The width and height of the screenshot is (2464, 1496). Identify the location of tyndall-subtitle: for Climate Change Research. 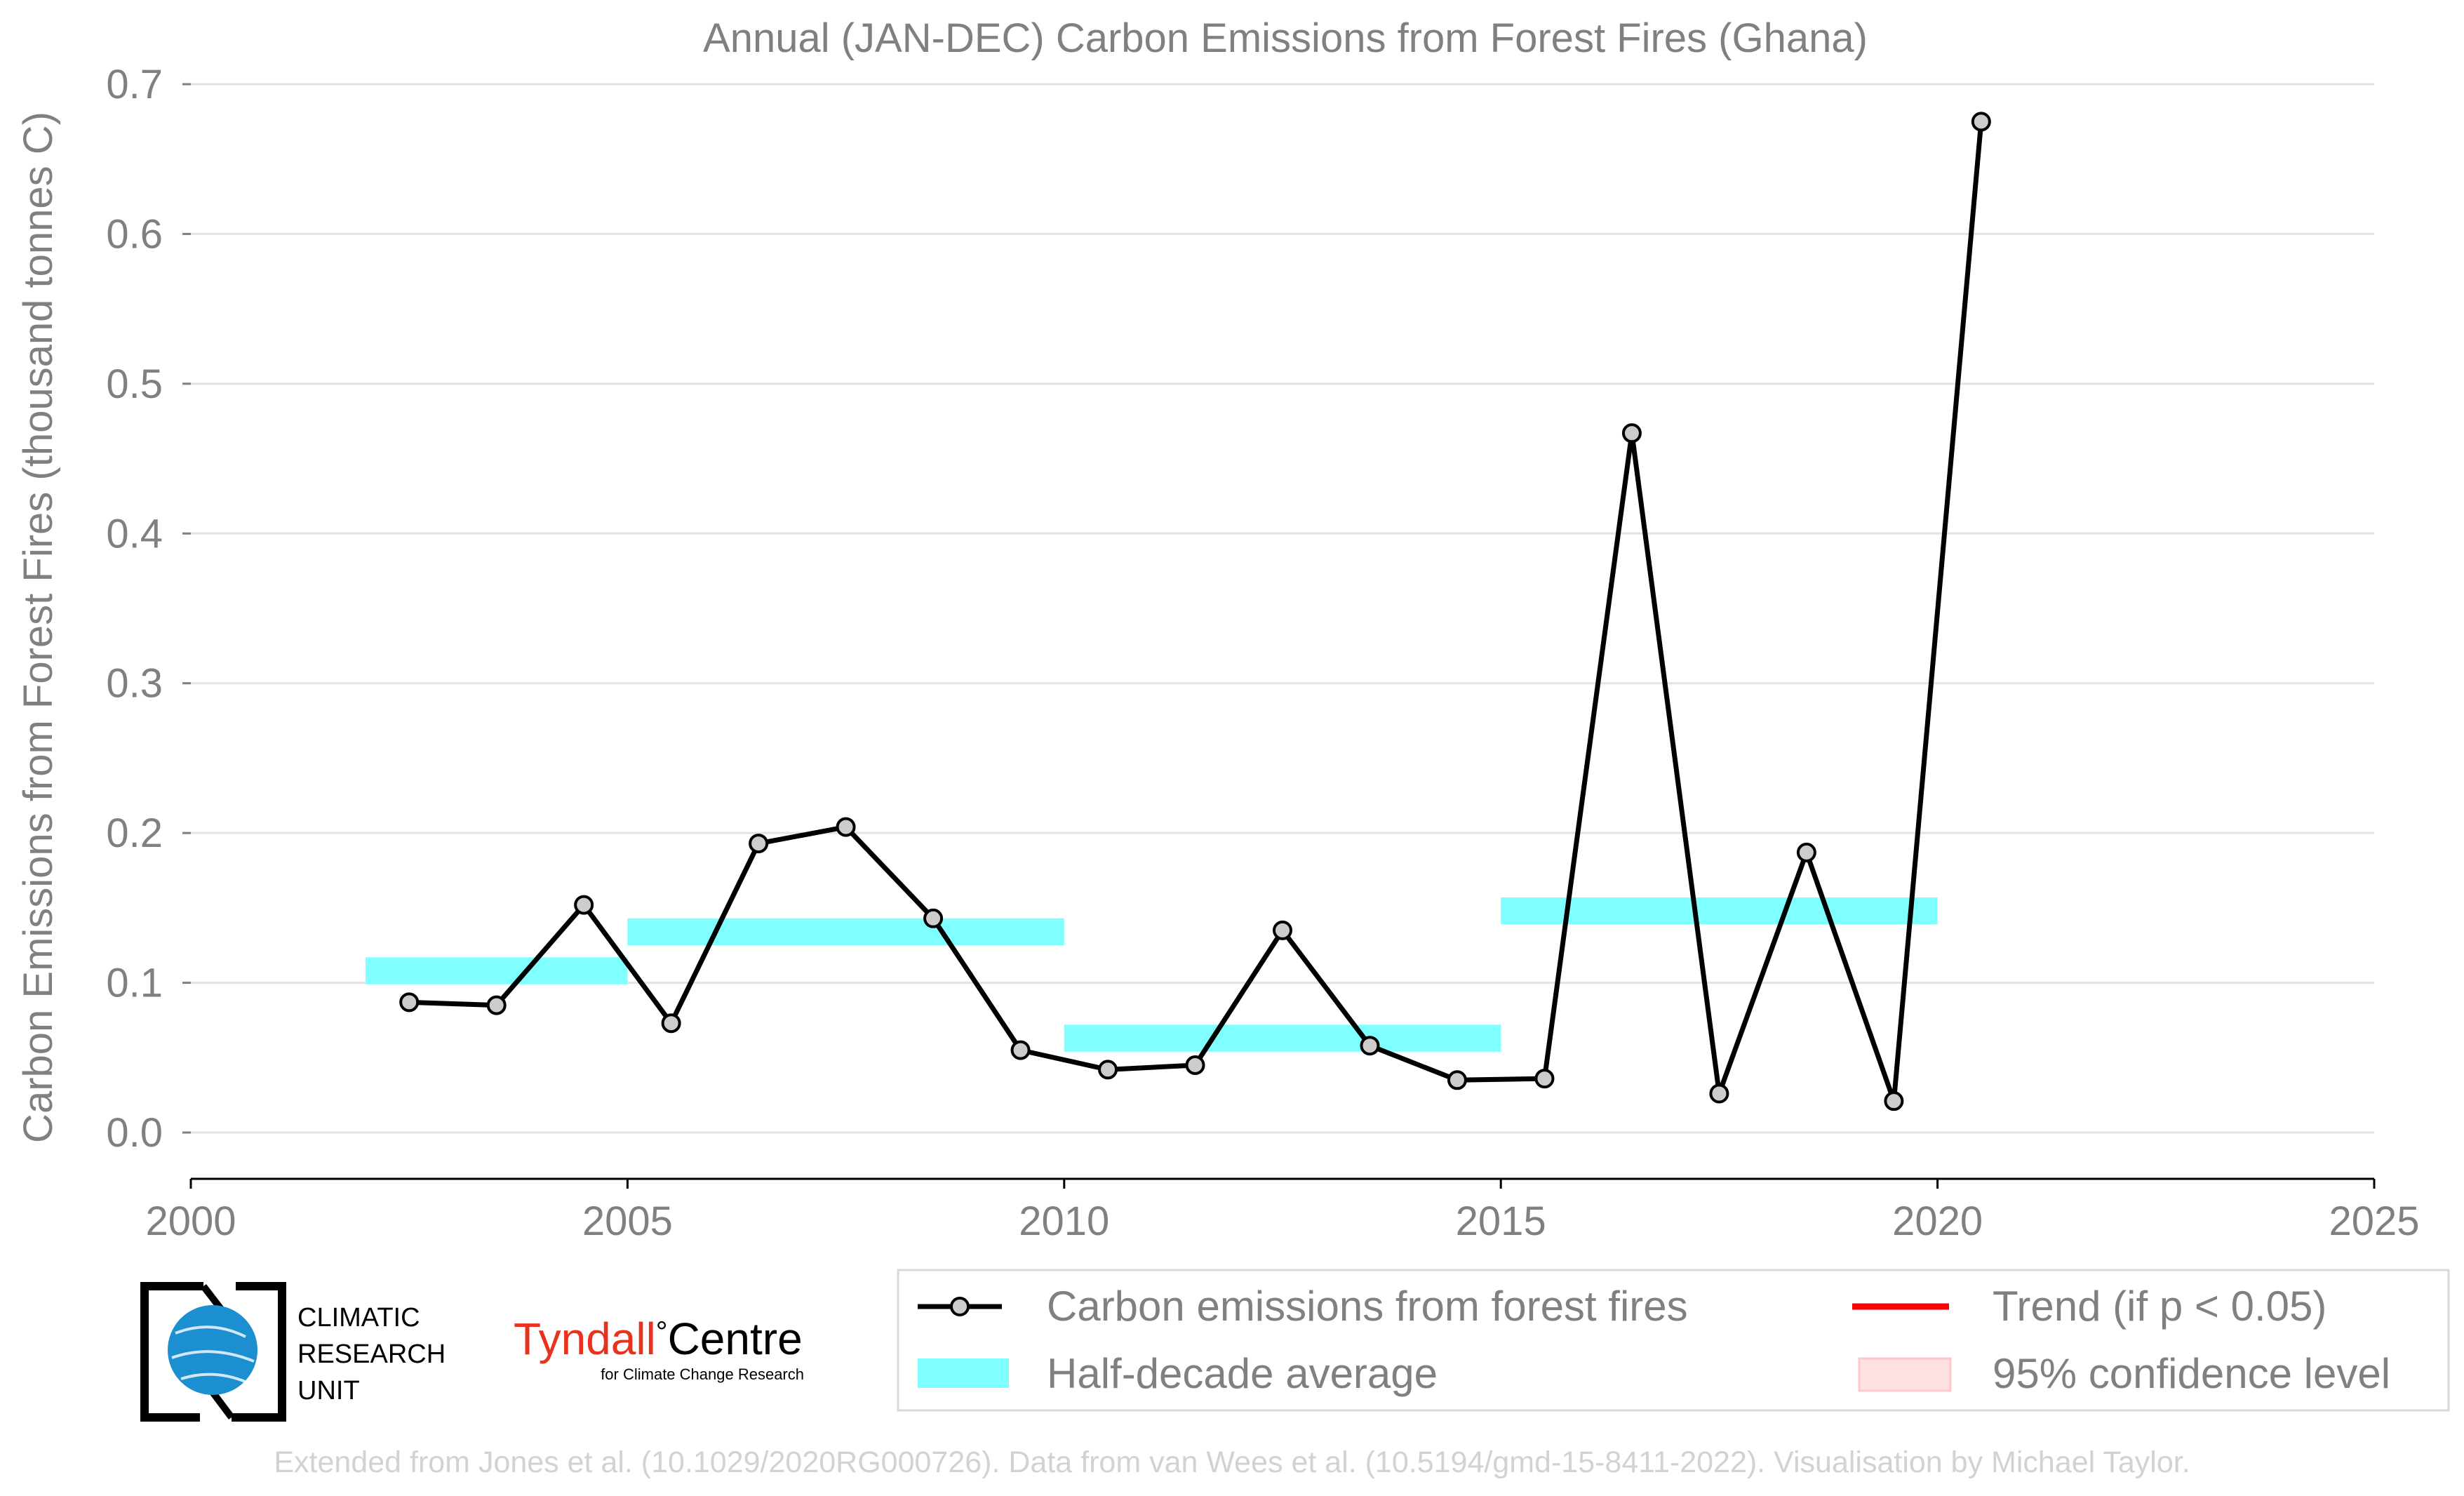
(702, 1374).